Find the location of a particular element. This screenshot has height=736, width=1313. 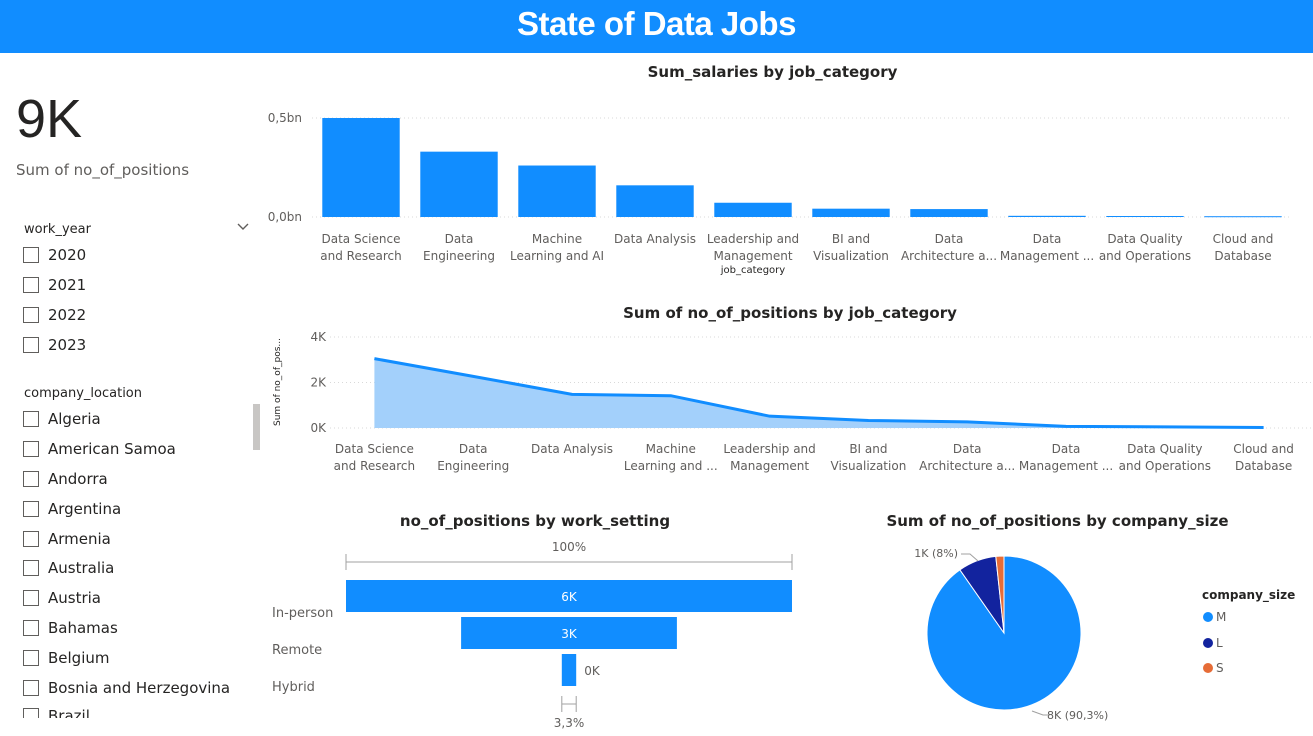

x-tick-label: Visualization is located at coordinates (851, 256).